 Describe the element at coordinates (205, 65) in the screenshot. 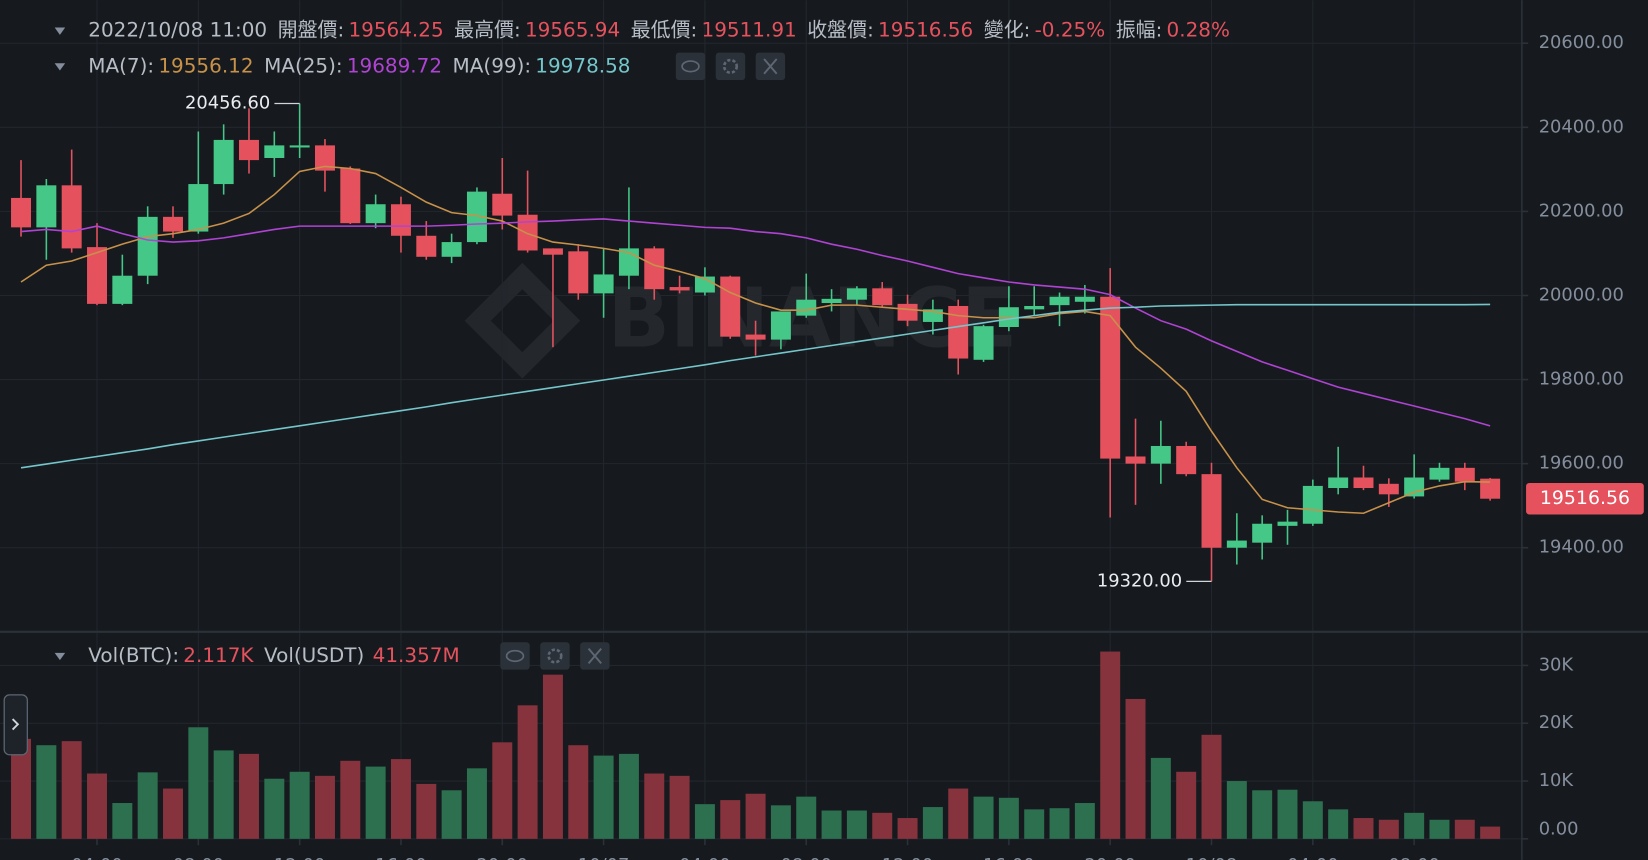

I see `legend-item: 19556.12` at that location.